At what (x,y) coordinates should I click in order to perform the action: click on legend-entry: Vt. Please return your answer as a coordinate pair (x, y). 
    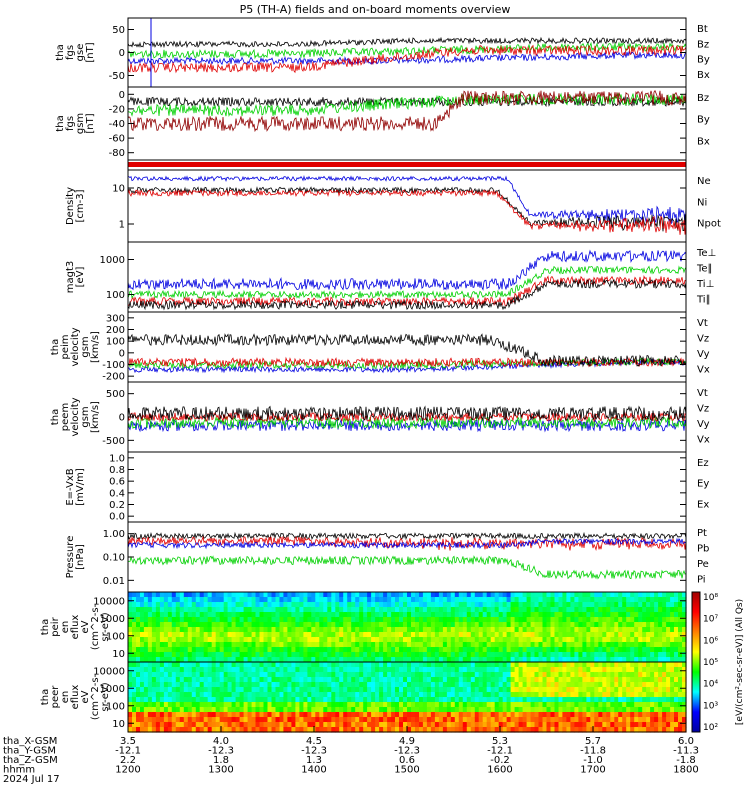
    Looking at the image, I should click on (702, 393).